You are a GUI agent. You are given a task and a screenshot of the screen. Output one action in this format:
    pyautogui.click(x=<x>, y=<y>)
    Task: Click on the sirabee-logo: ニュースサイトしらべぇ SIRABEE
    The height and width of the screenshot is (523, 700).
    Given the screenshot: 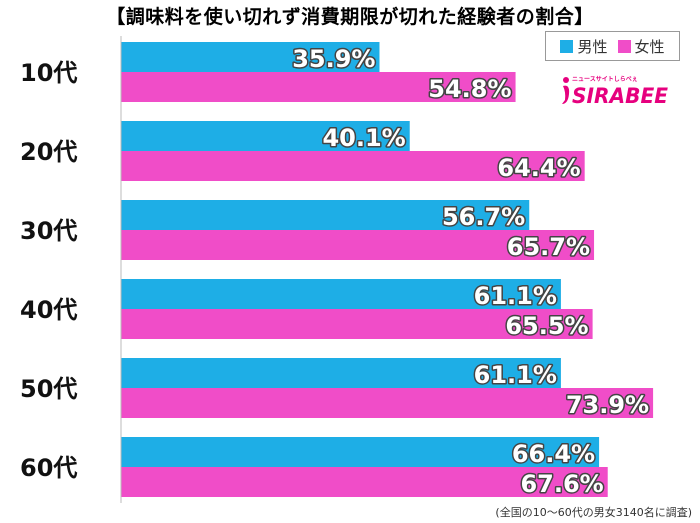 What is the action you would take?
    pyautogui.click(x=615, y=92)
    